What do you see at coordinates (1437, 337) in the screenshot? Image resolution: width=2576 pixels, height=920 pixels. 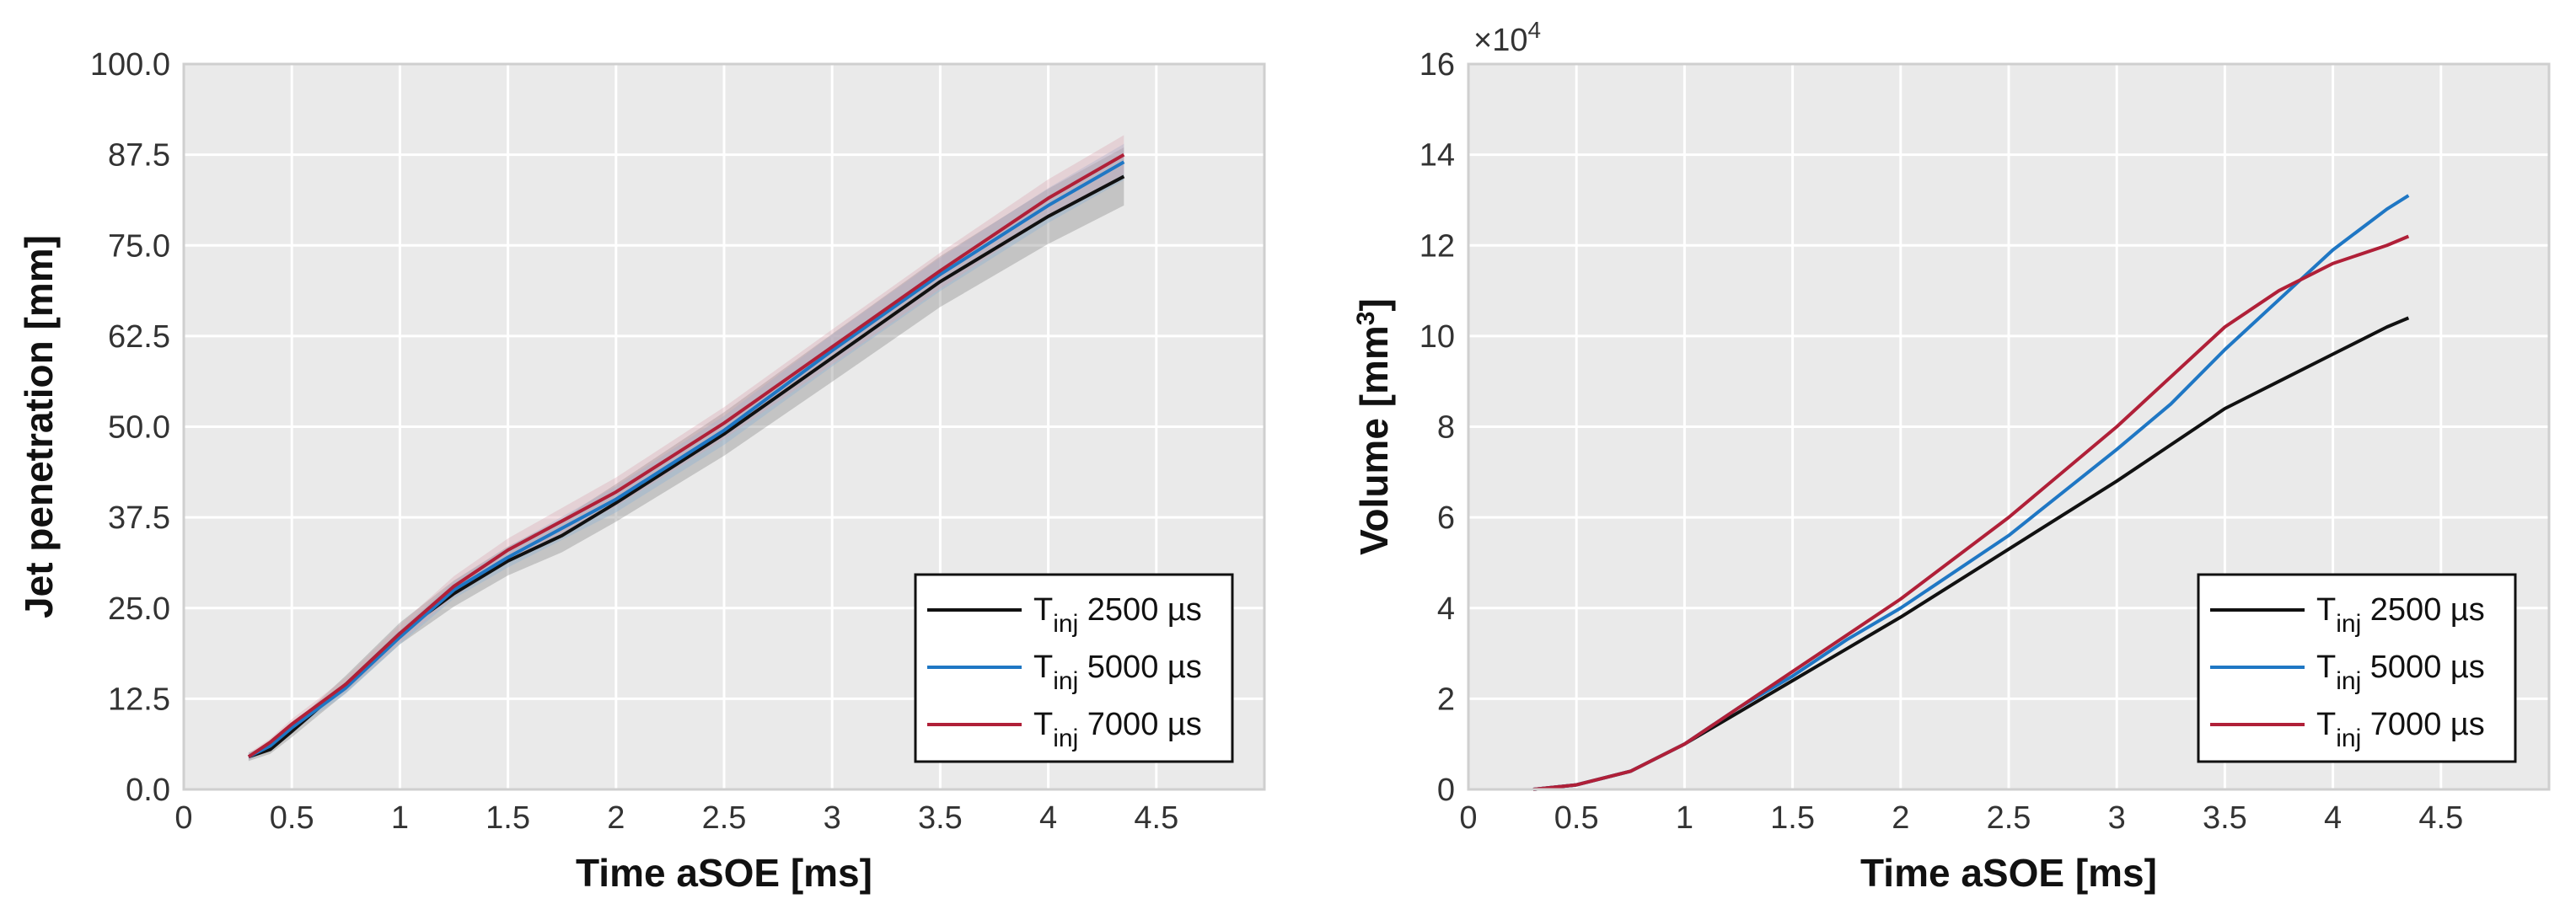 I see `y-tick-label: 10` at bounding box center [1437, 337].